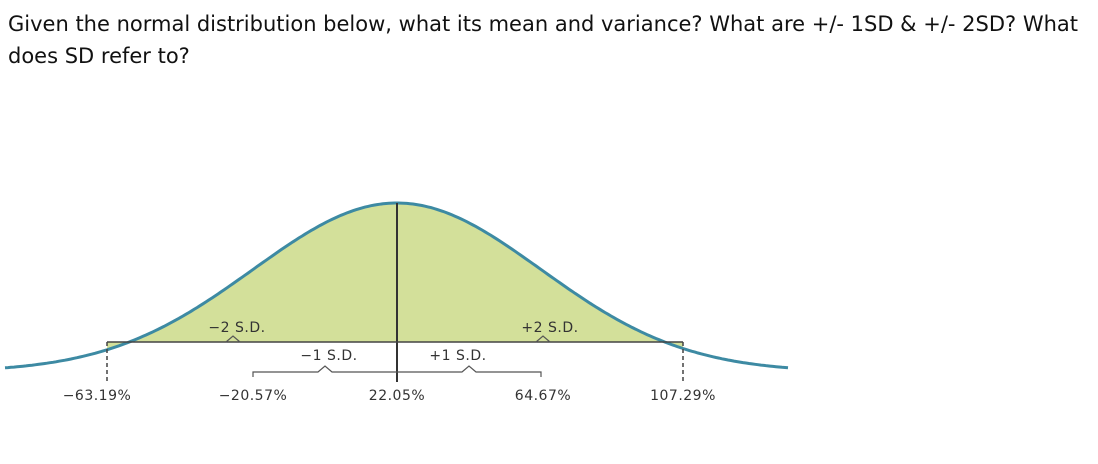  Describe the element at coordinates (457, 356) in the screenshot. I see `sd-label: +1 S.D.` at that location.